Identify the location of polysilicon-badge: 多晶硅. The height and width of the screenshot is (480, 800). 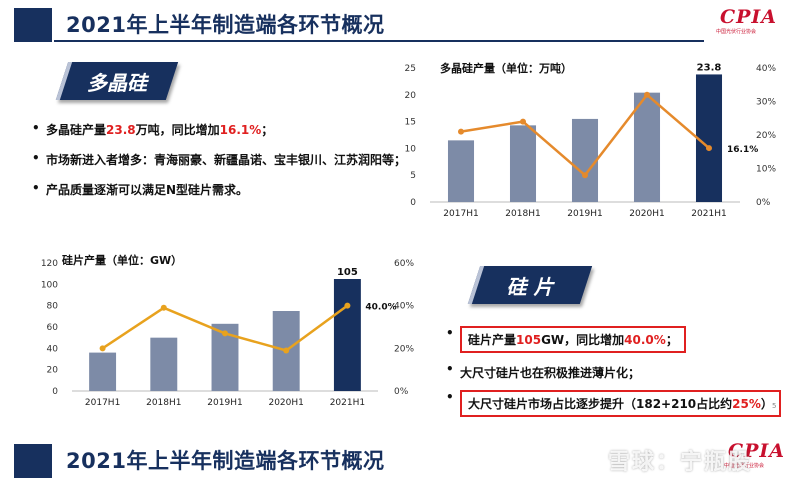
(117, 81).